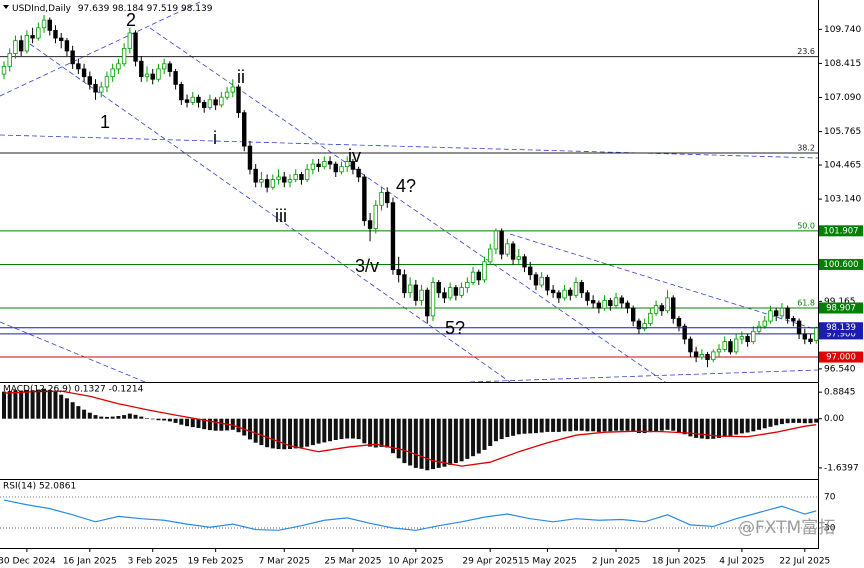 The image size is (864, 568). I want to click on current-price-label: 98.139, so click(841, 328).